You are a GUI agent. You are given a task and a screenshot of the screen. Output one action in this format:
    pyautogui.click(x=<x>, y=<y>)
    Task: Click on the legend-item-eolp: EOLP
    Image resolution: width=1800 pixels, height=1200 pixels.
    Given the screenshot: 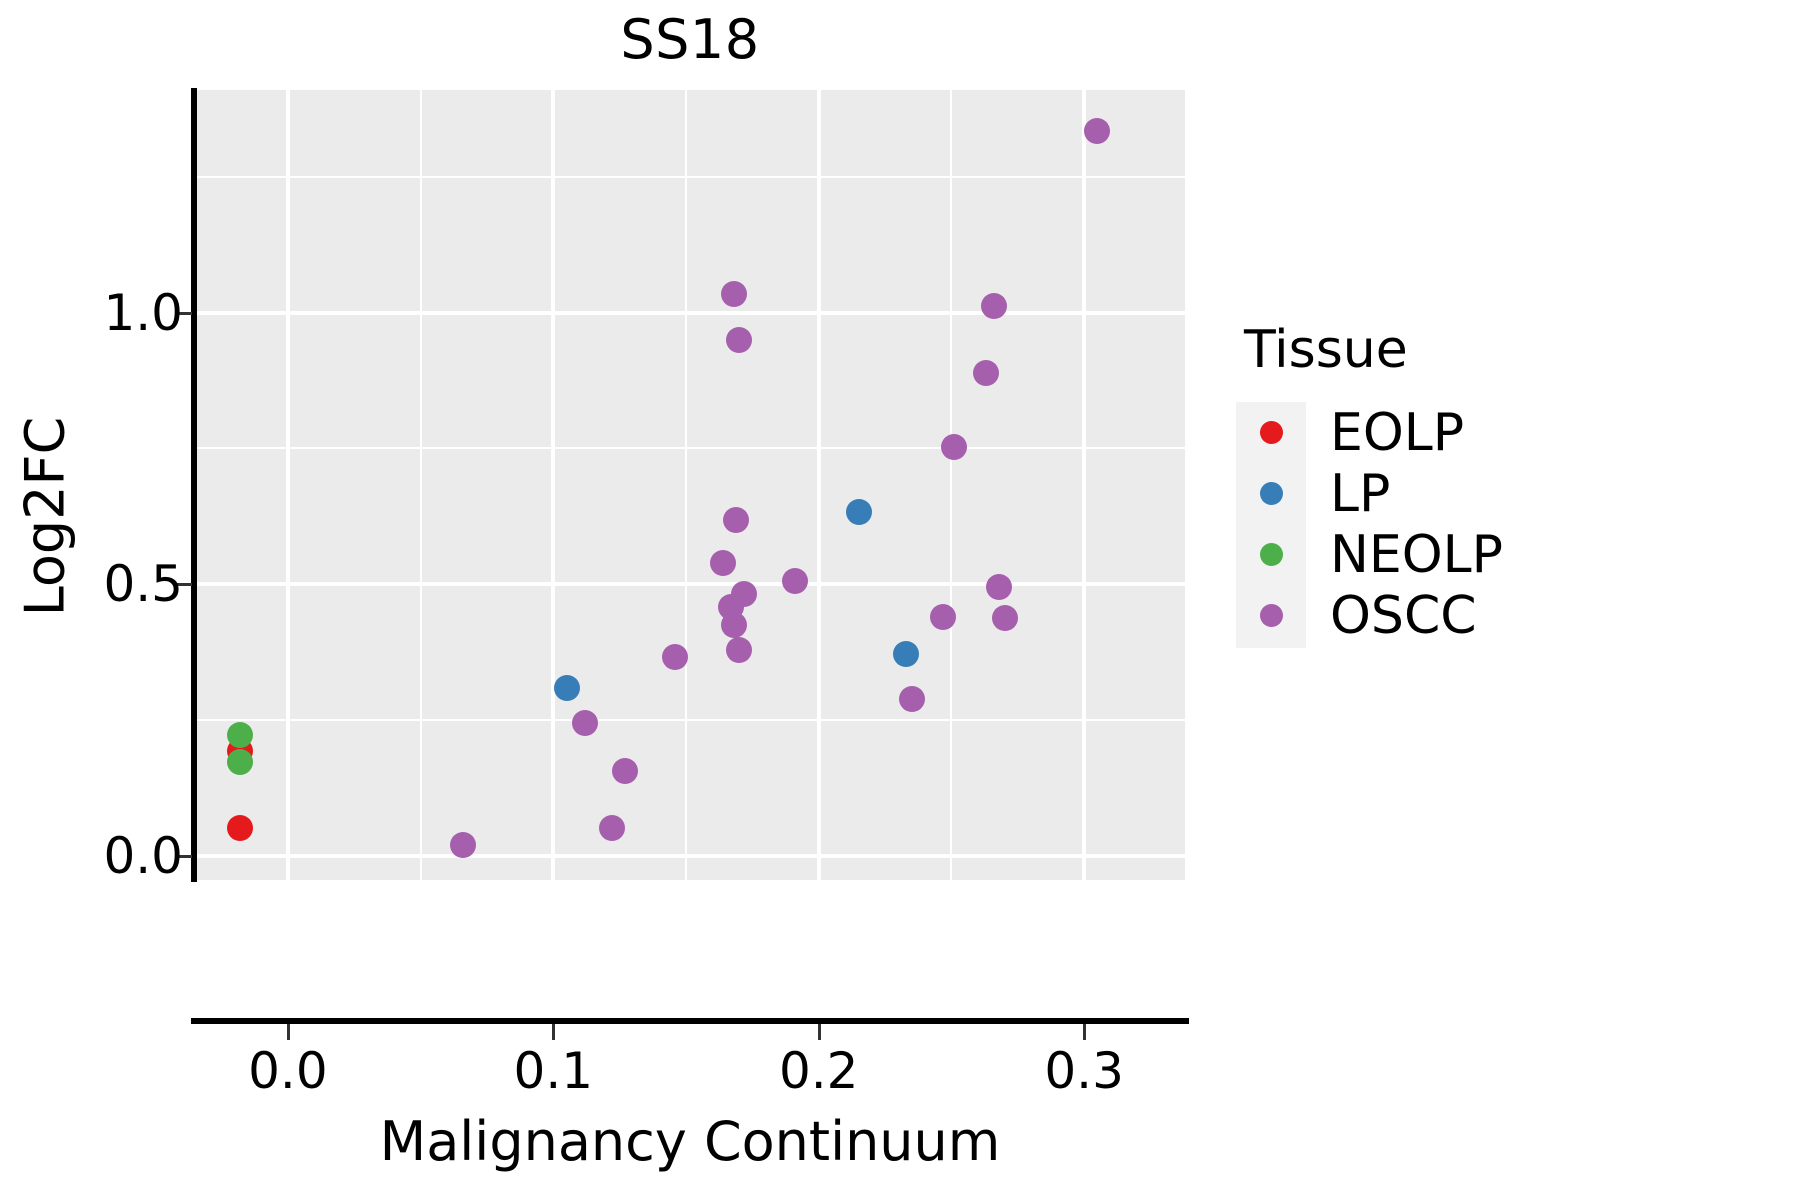 What is the action you would take?
    pyautogui.click(x=1471, y=432)
    